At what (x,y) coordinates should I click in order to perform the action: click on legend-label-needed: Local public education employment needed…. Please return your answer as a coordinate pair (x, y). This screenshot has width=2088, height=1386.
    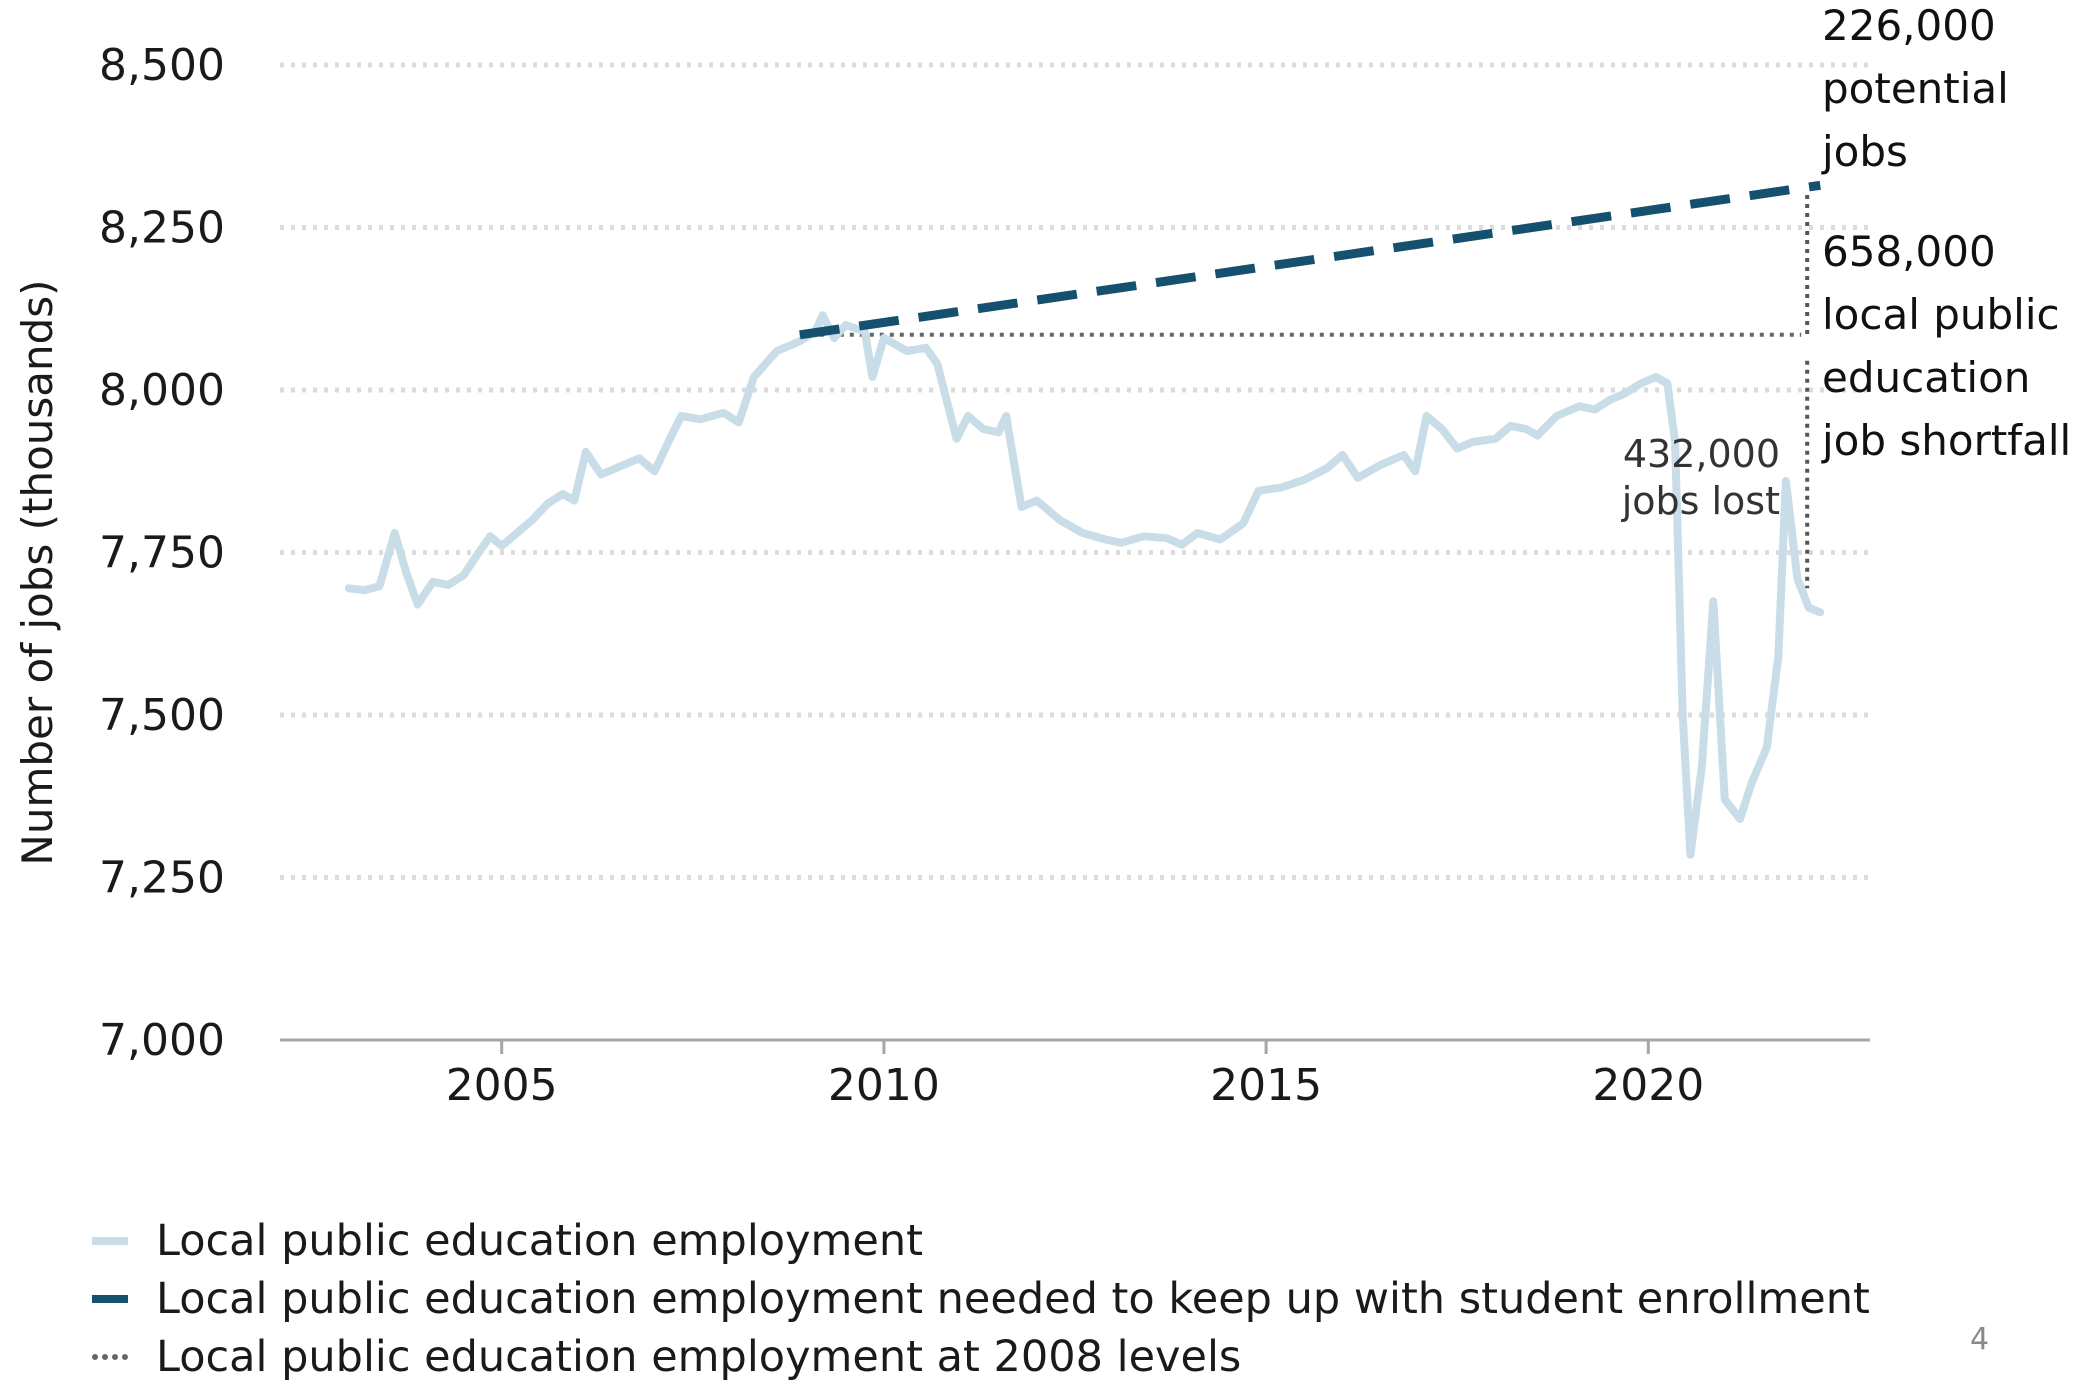
    Looking at the image, I should click on (1013, 1299).